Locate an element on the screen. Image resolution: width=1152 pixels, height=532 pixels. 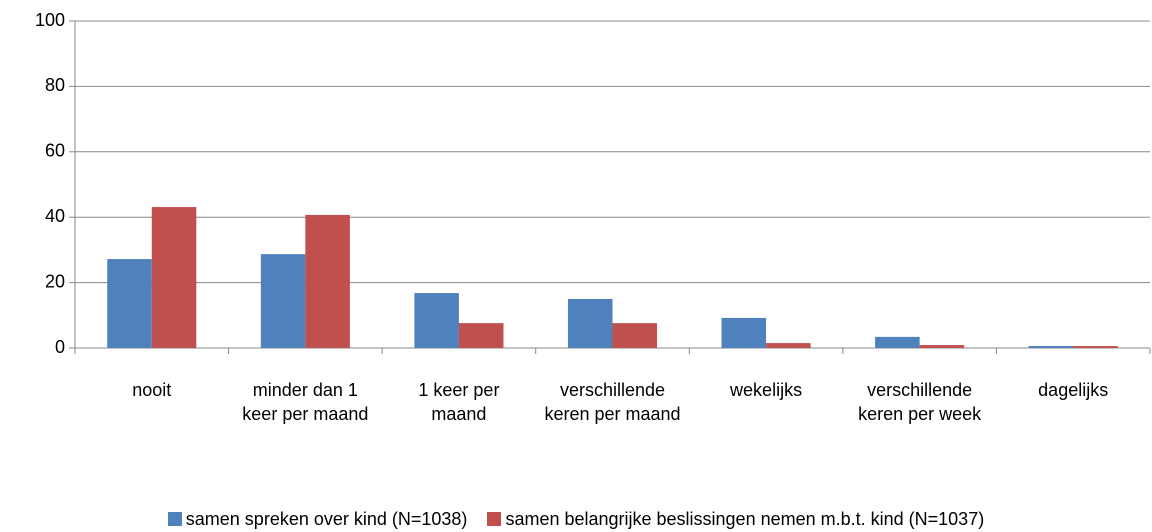
y-tick-label: 80 is located at coordinates (55, 85).